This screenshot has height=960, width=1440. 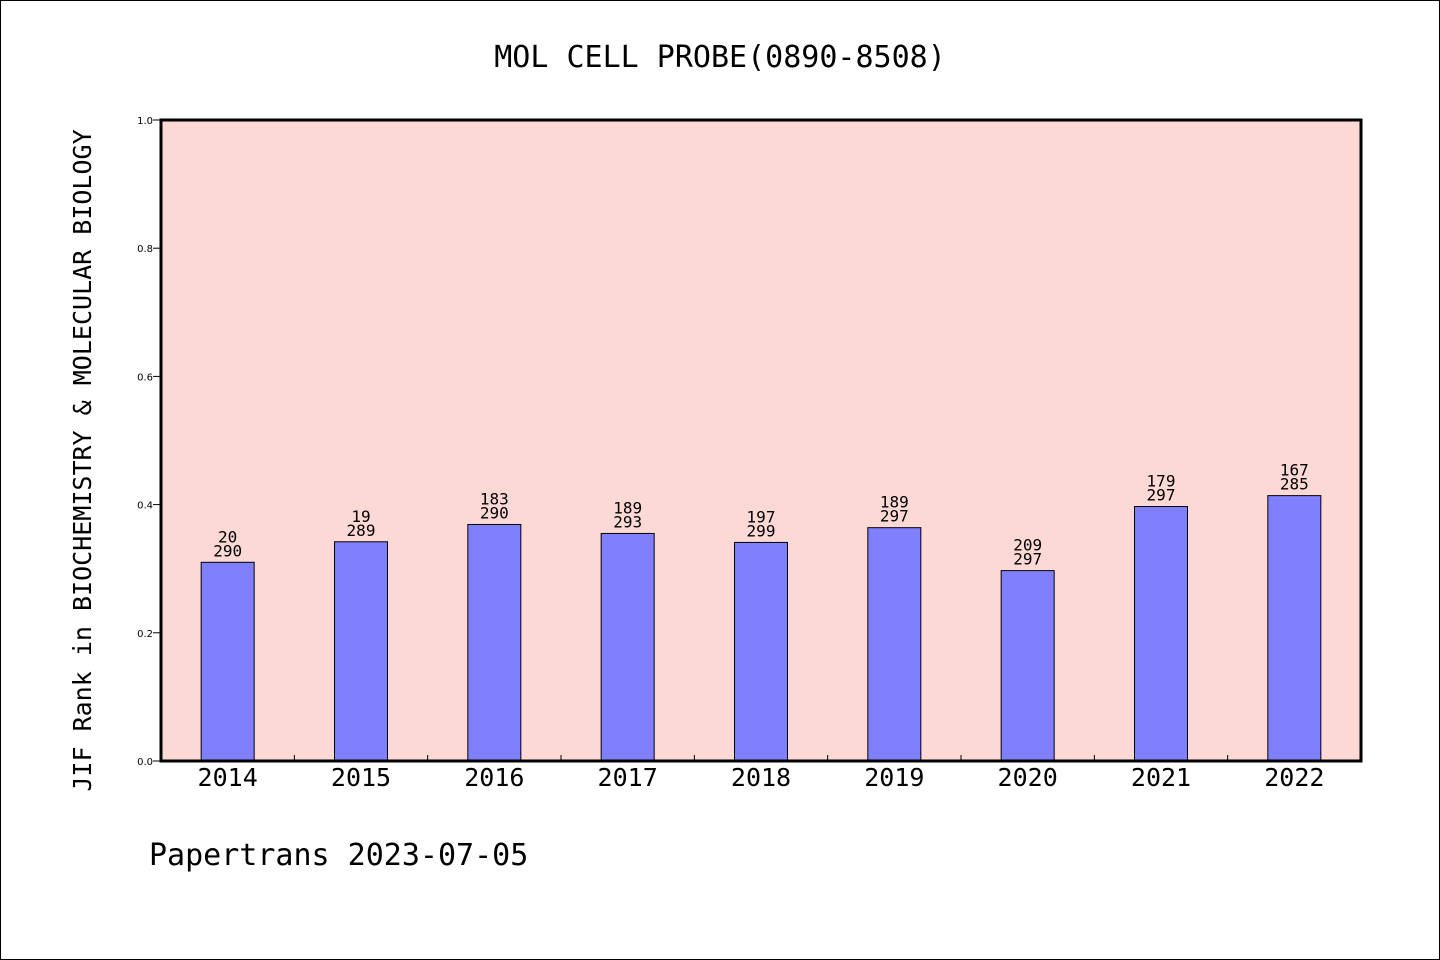 What do you see at coordinates (761, 777) in the screenshot?
I see `x-tick-label: 2018` at bounding box center [761, 777].